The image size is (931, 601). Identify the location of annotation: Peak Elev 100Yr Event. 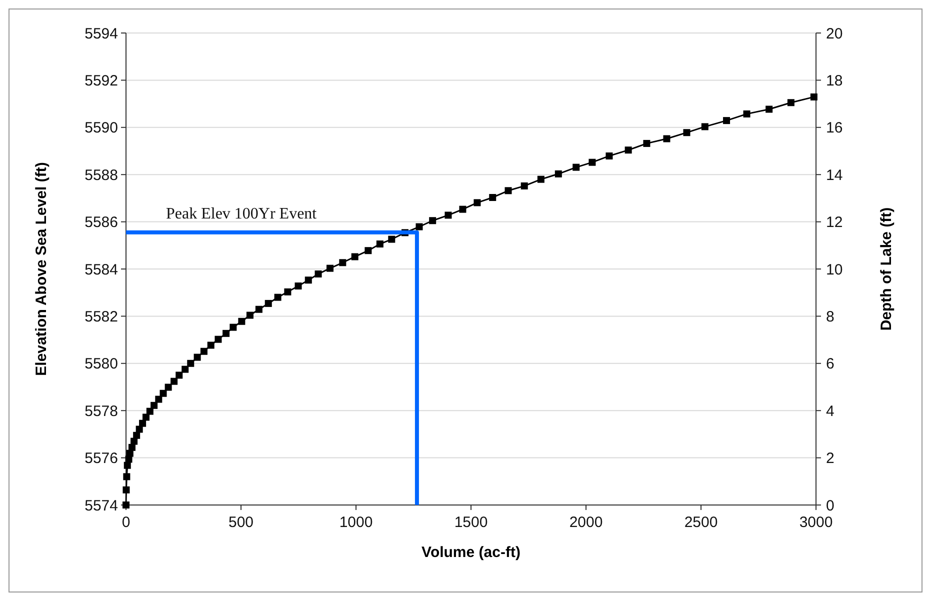
(242, 213).